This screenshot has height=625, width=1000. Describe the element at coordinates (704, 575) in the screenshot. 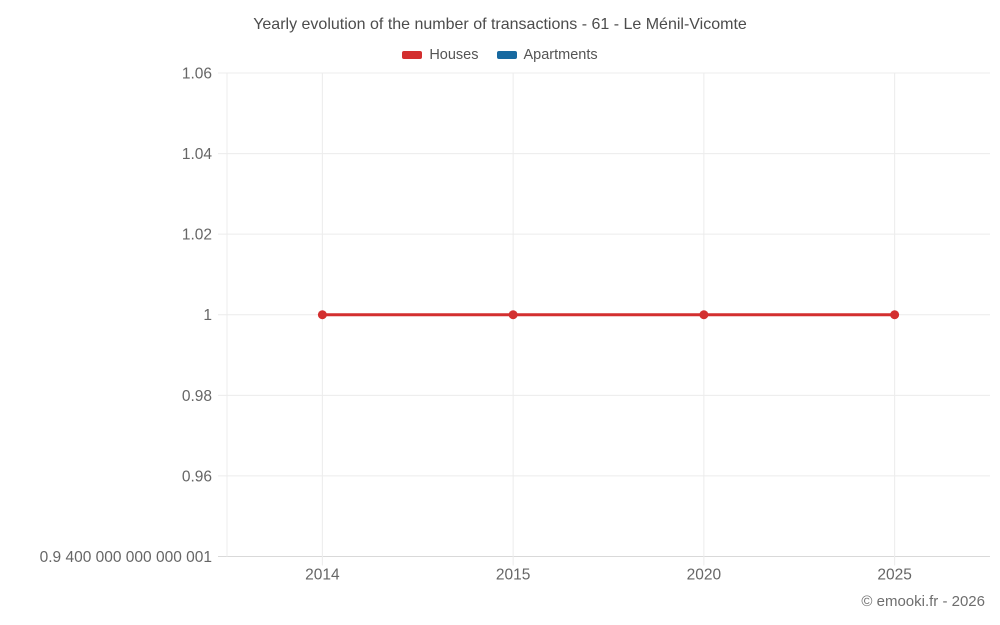

I see `x-tick-label: 2020` at that location.